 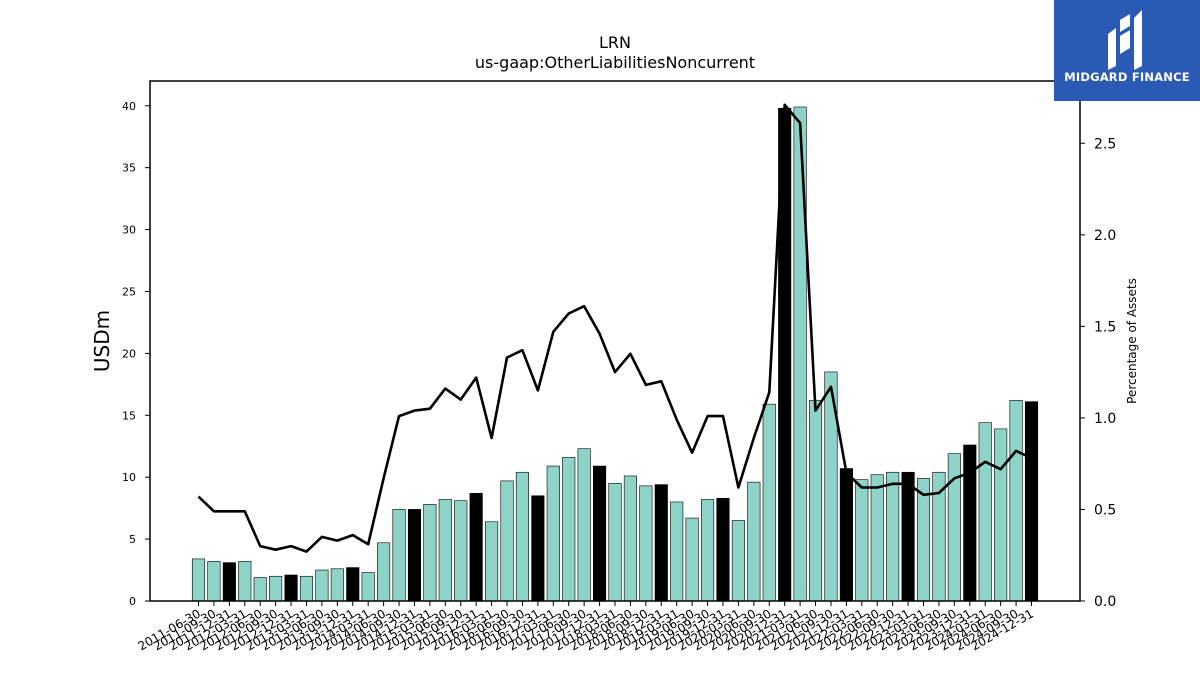 What do you see at coordinates (129, 477) in the screenshot?
I see `y-tick-label: 10` at bounding box center [129, 477].